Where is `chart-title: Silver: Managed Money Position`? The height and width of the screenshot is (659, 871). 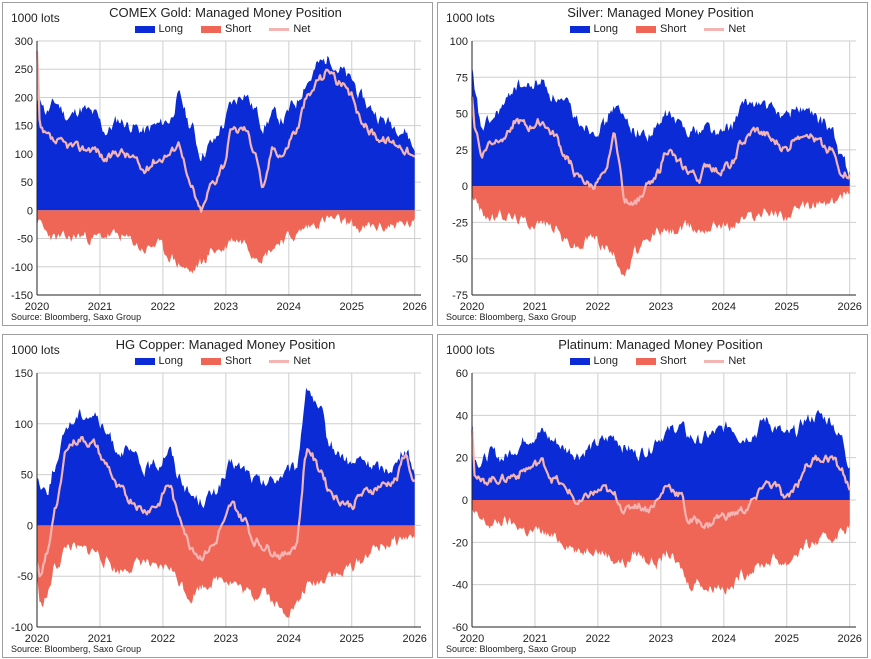 chart-title: Silver: Managed Money Position is located at coordinates (660, 12).